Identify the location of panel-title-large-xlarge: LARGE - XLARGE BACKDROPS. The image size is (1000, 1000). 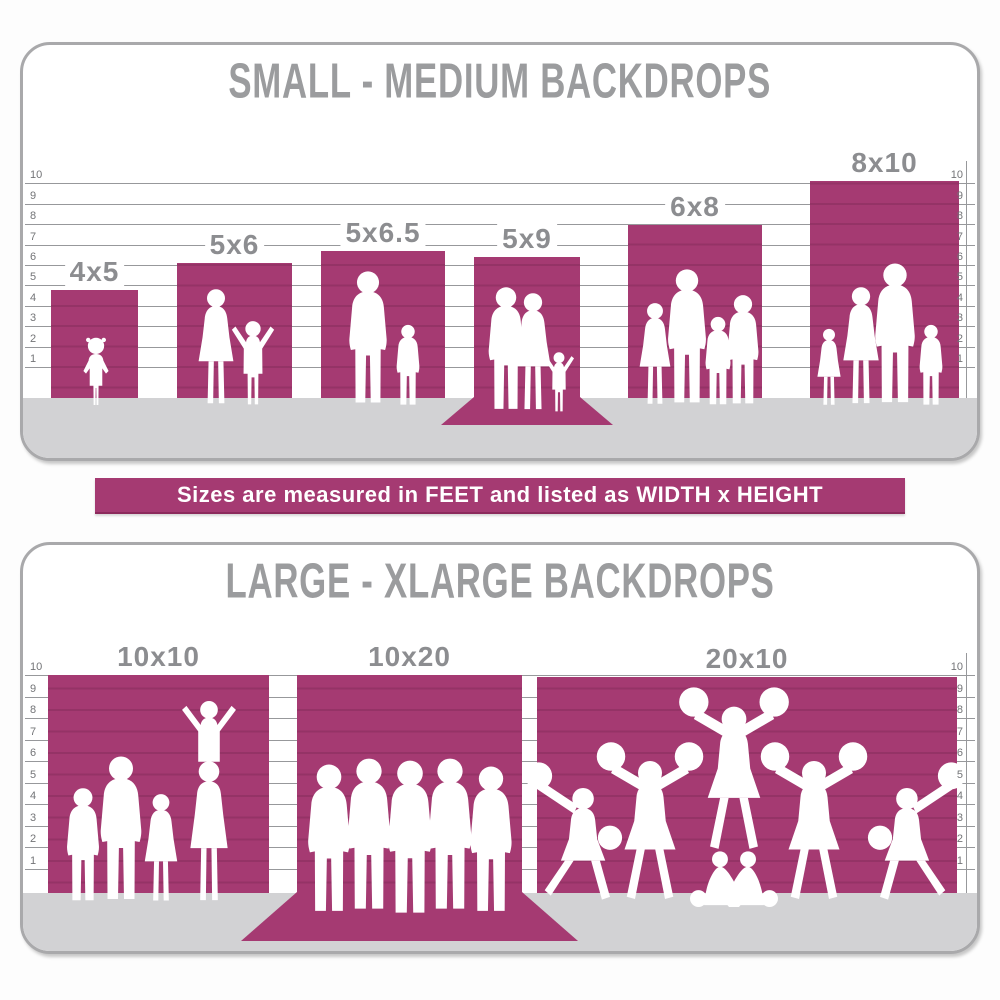
(500, 580).